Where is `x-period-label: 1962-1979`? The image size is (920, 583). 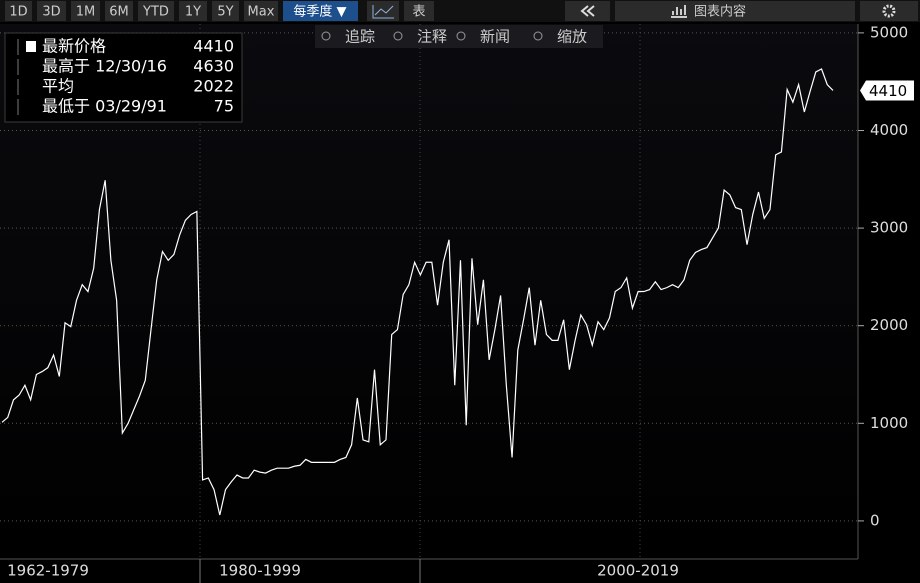 x-period-label: 1962-1979 is located at coordinates (48, 571).